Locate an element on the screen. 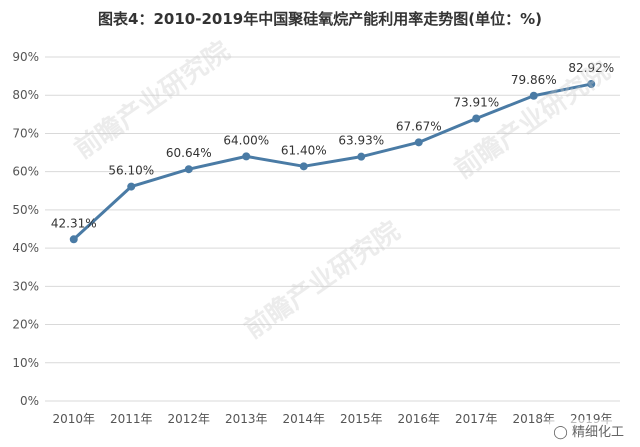  x-tick-label: 2015年 is located at coordinates (361, 419).